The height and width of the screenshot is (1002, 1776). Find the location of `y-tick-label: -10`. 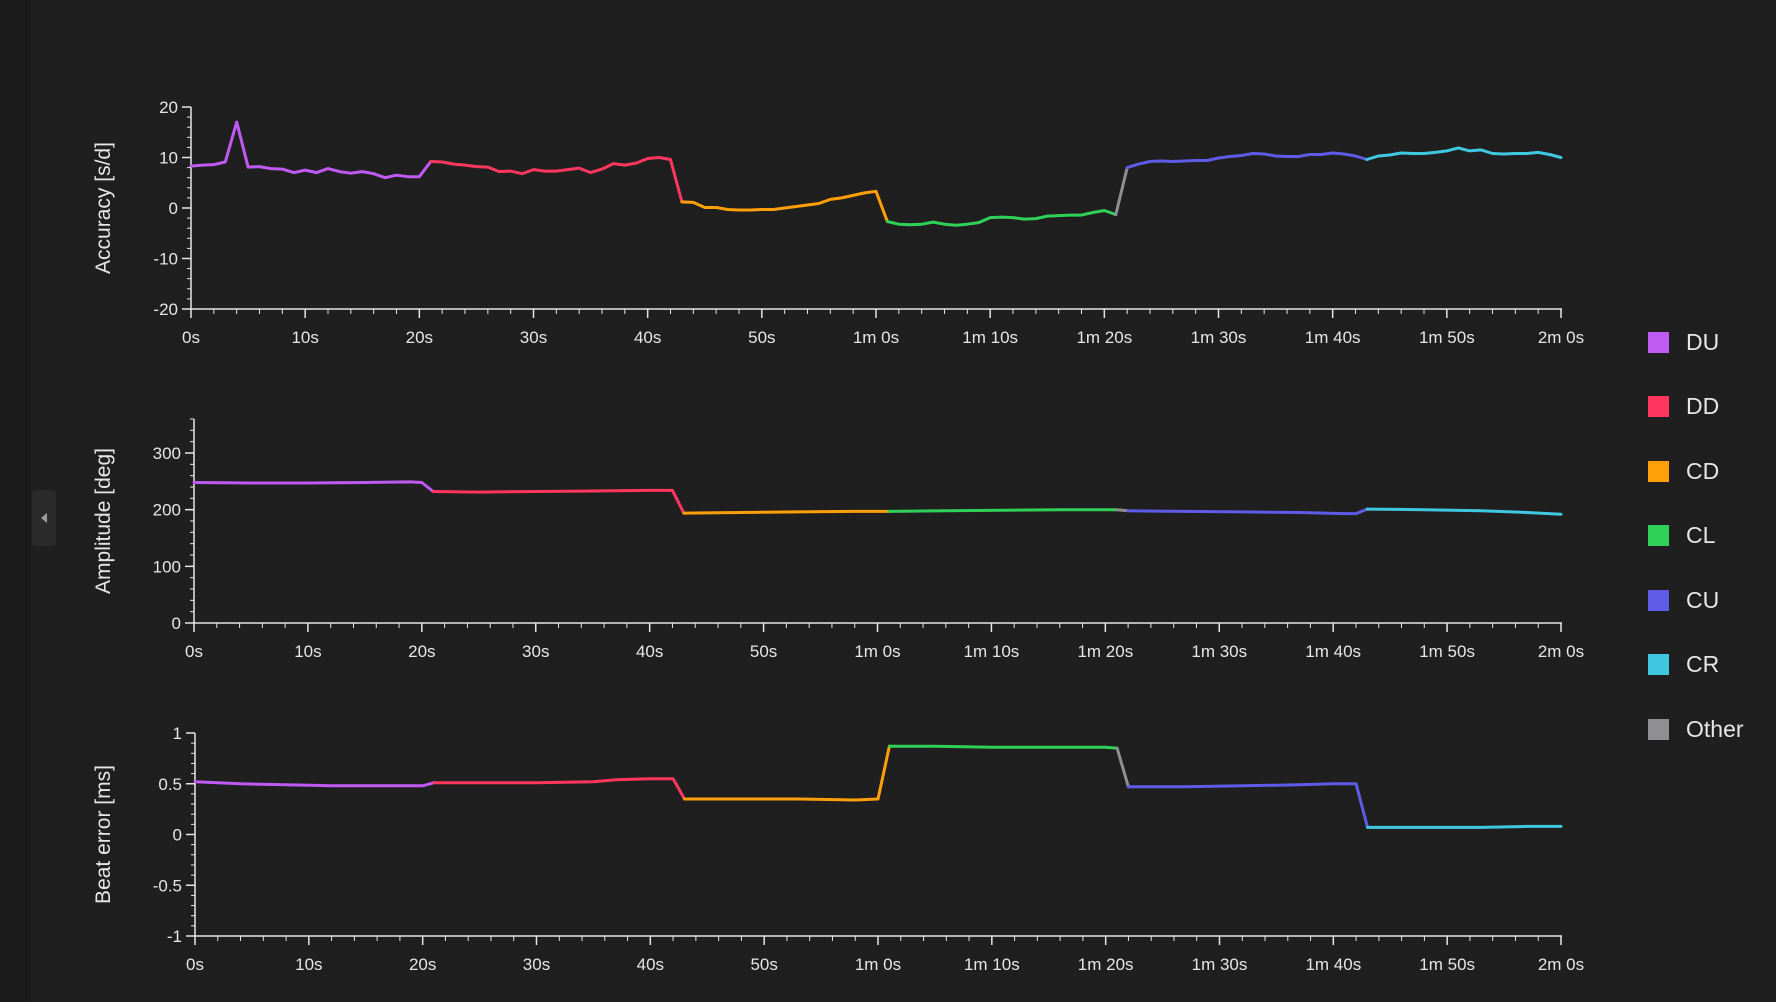

y-tick-label: -10 is located at coordinates (165, 259).